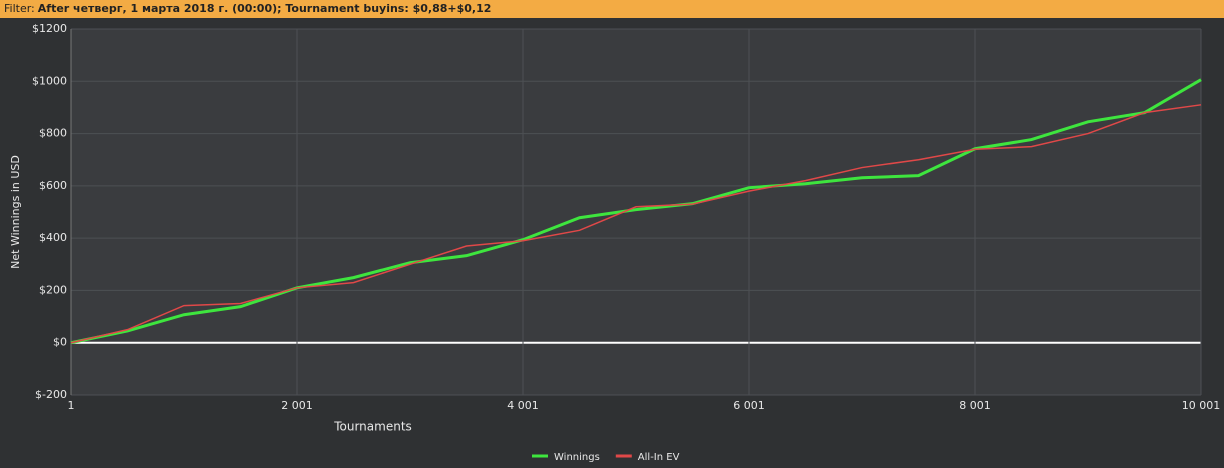 The height and width of the screenshot is (468, 1224). What do you see at coordinates (49, 80) in the screenshot?
I see `y-tick-label: $1000` at bounding box center [49, 80].